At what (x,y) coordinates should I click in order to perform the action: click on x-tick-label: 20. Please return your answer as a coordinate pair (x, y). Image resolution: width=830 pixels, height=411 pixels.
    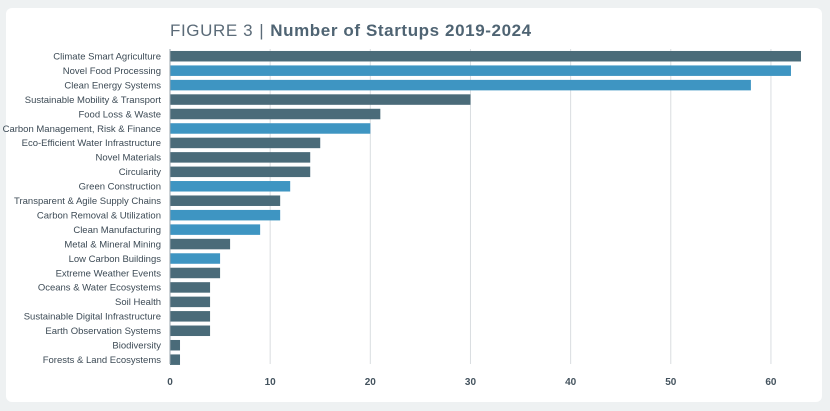
    Looking at the image, I should click on (371, 382).